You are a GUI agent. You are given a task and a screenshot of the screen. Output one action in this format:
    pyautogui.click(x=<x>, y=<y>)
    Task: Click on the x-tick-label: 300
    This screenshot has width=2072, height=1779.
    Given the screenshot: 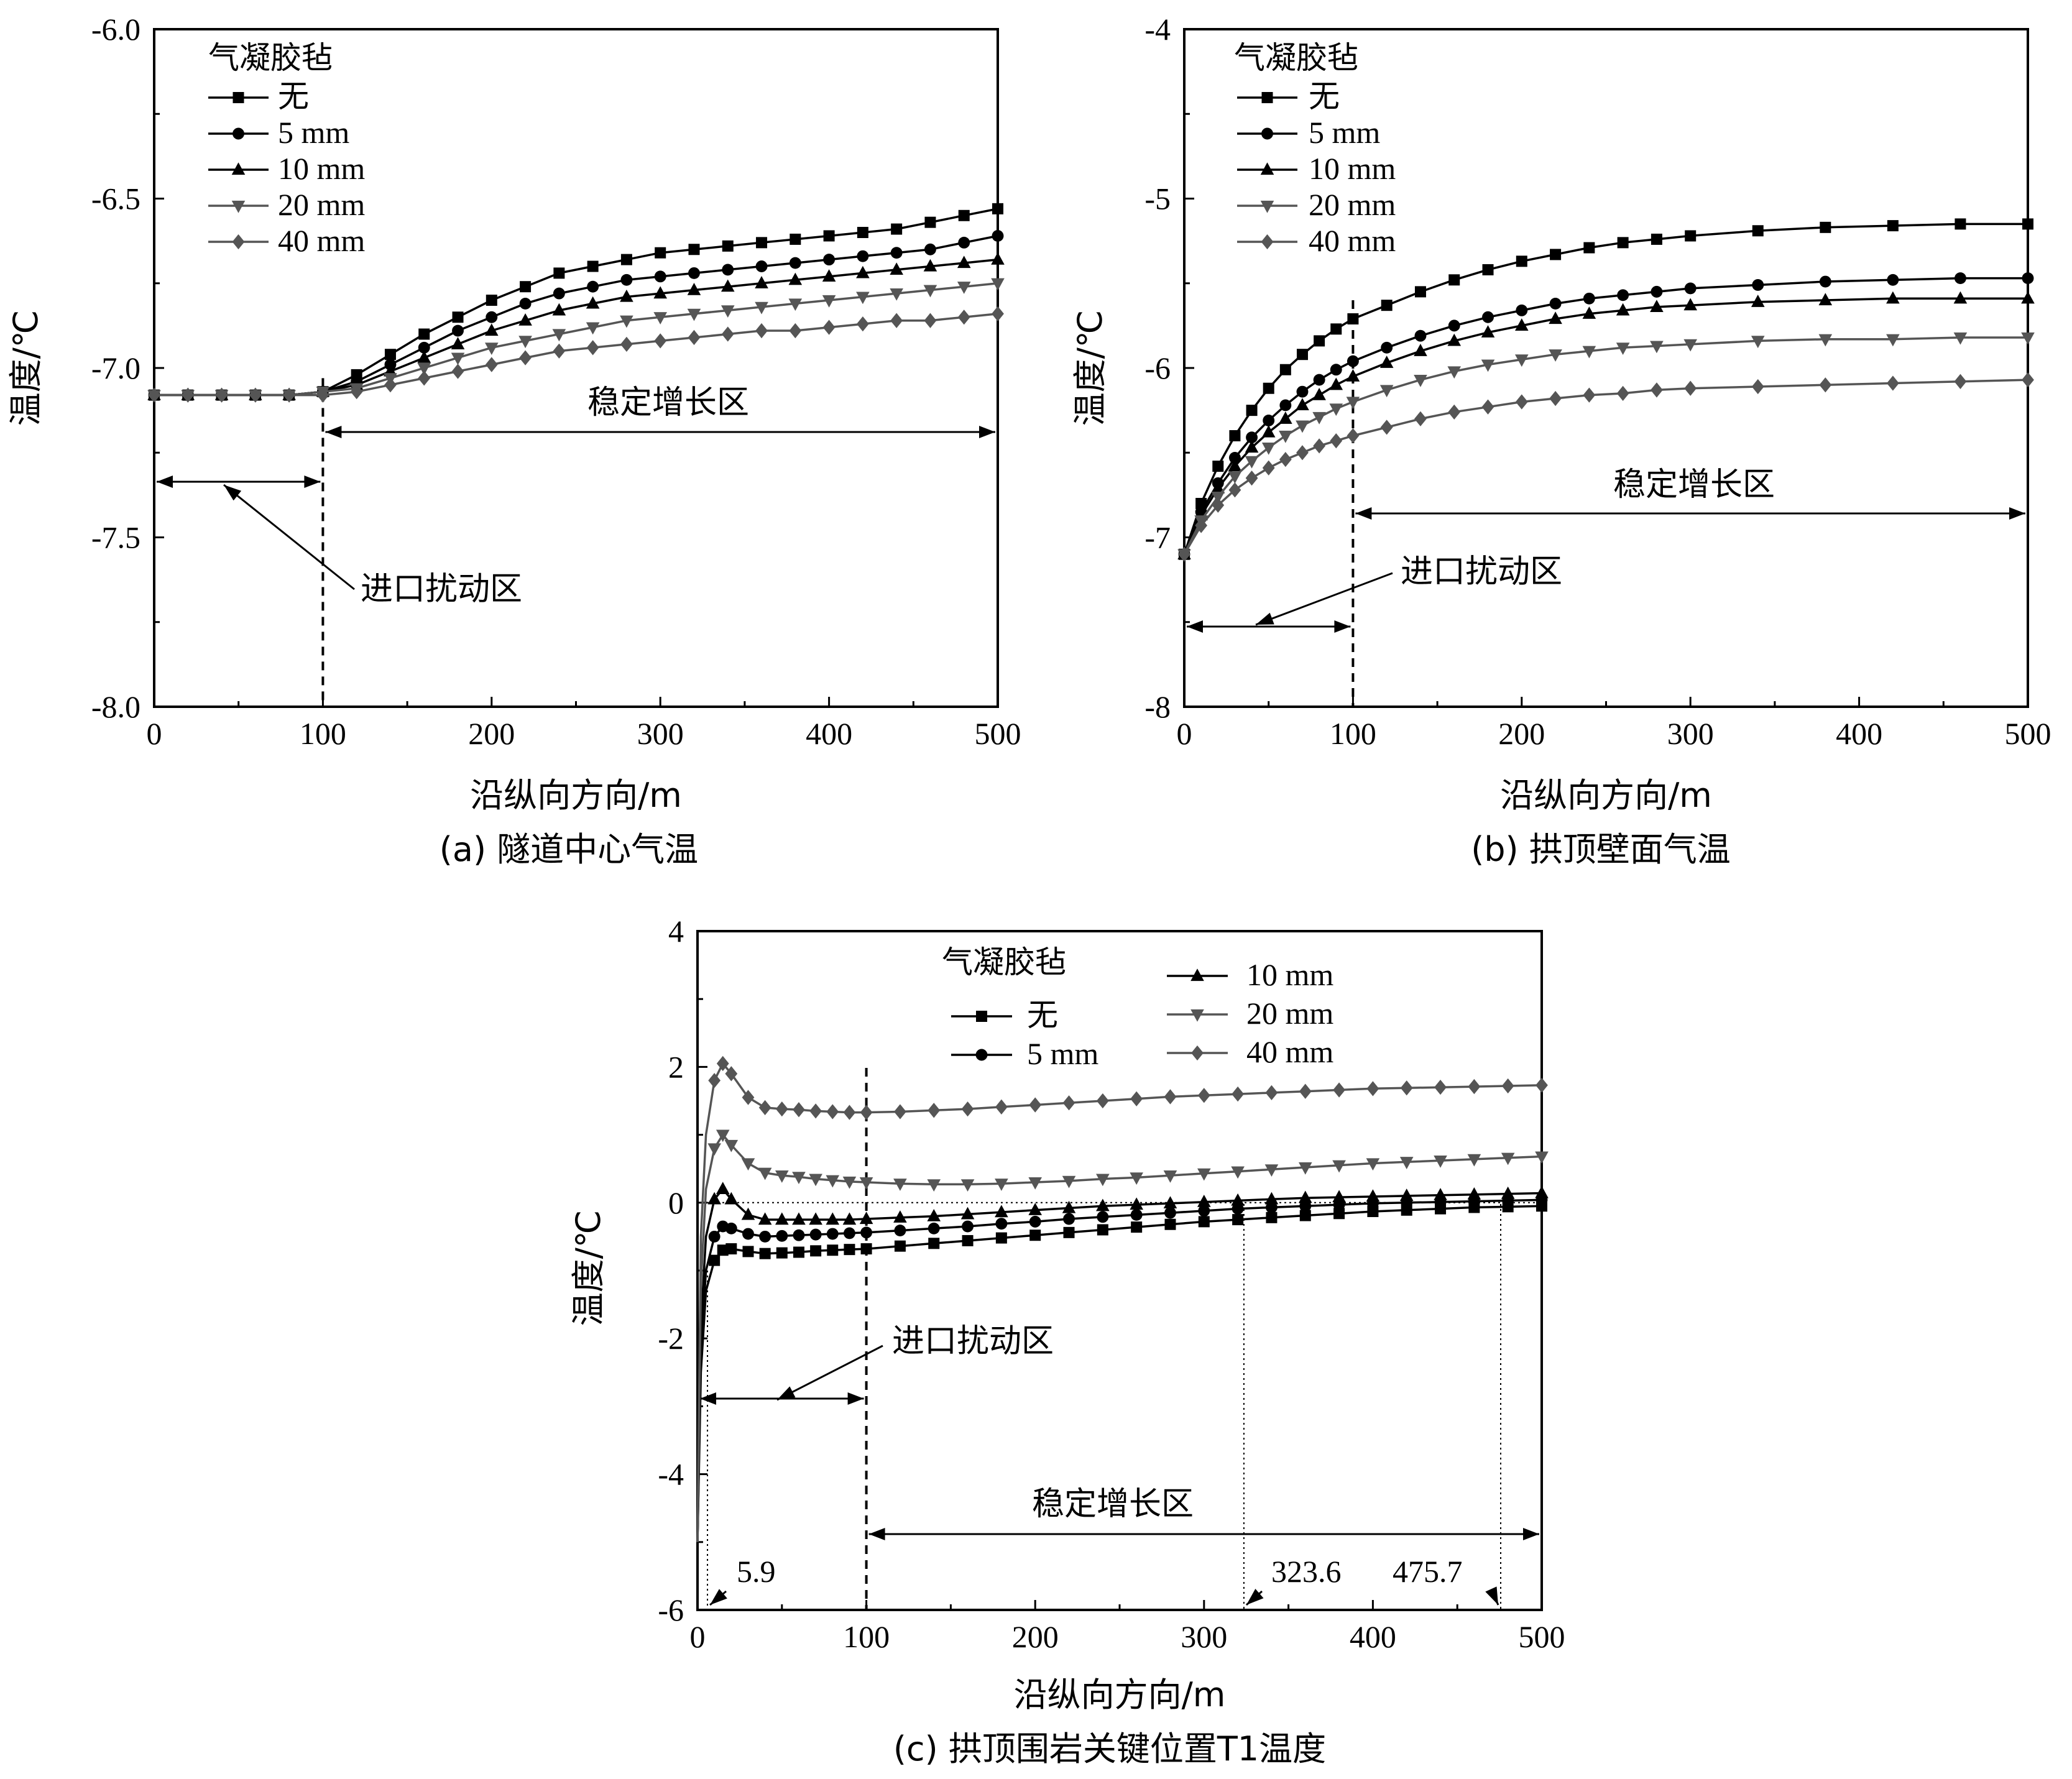 What is the action you would take?
    pyautogui.click(x=660, y=733)
    